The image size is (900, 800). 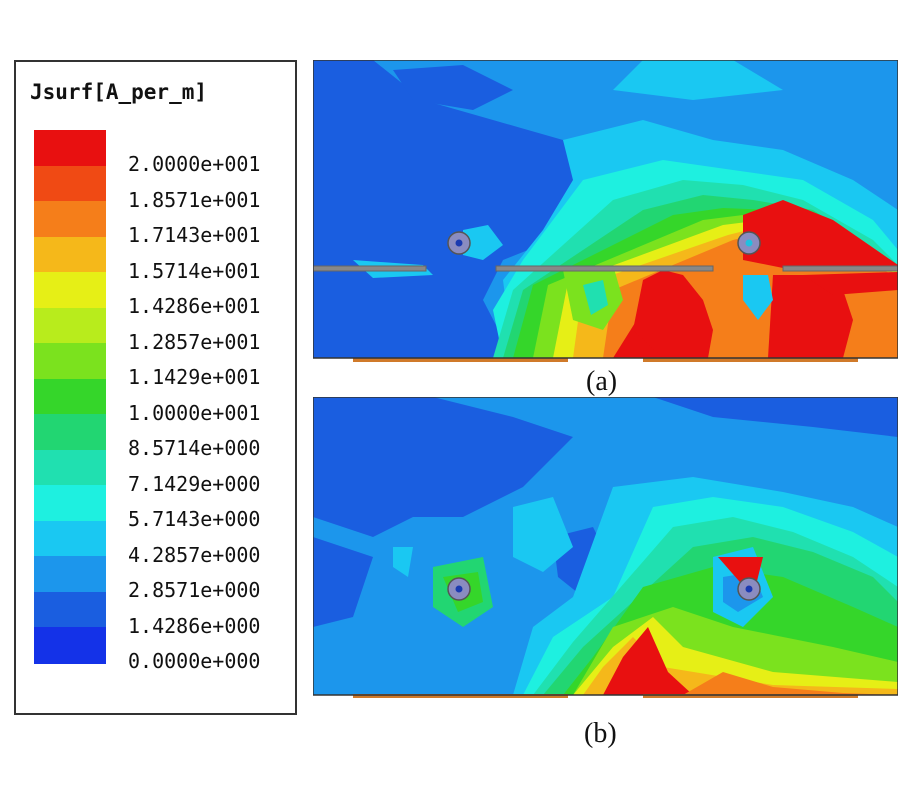 I want to click on caption-a: (a), so click(x=602, y=381).